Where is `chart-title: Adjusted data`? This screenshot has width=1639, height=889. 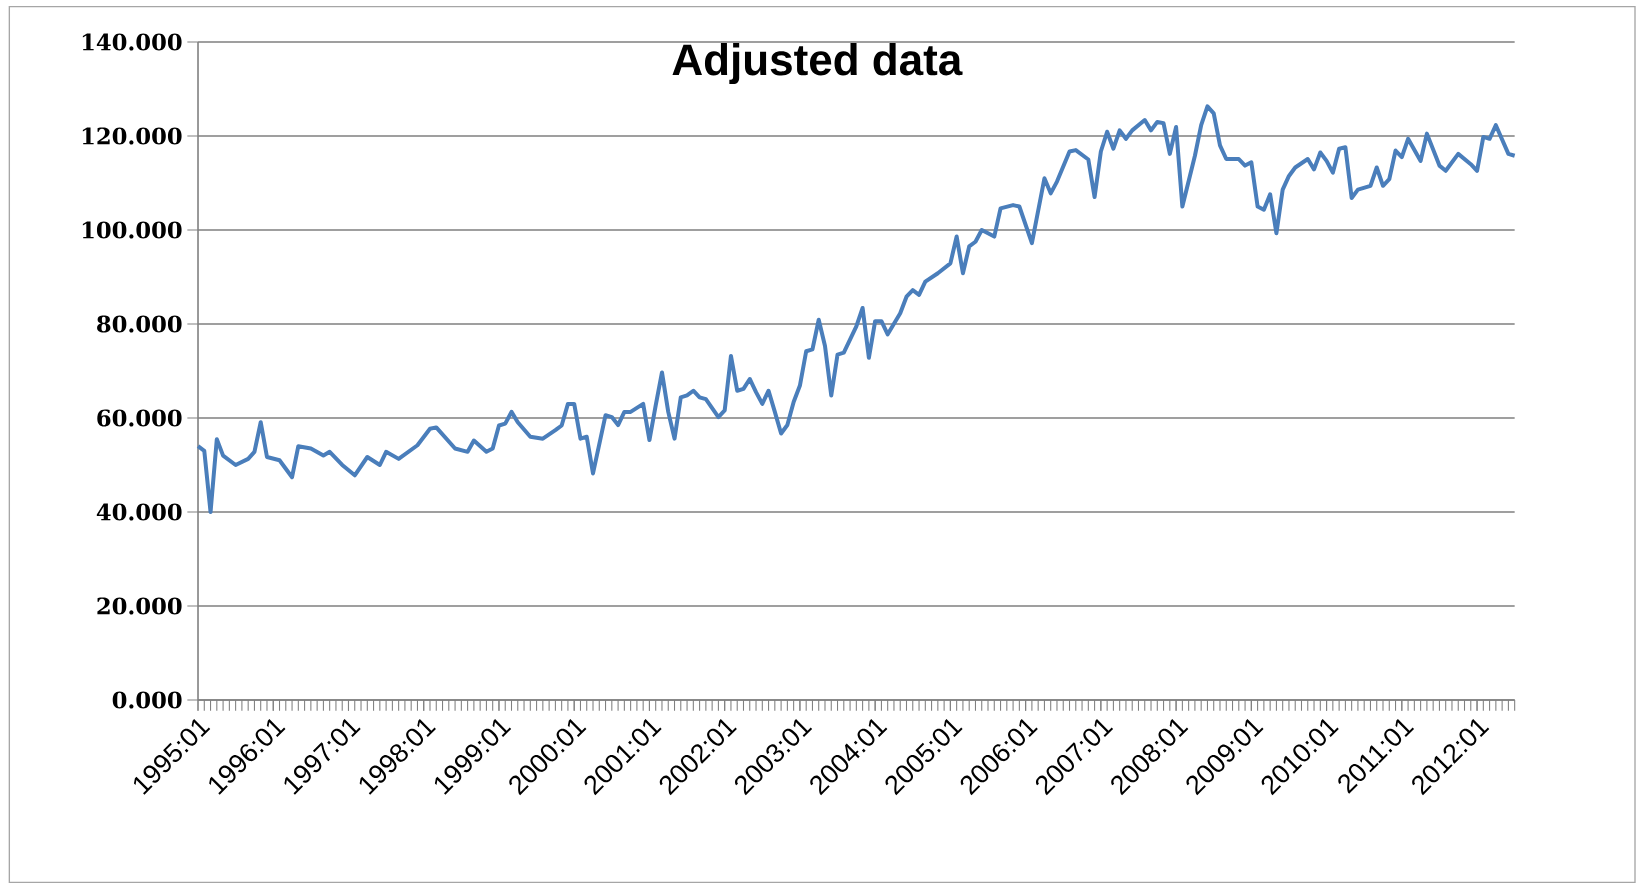 chart-title: Adjusted data is located at coordinates (817, 64).